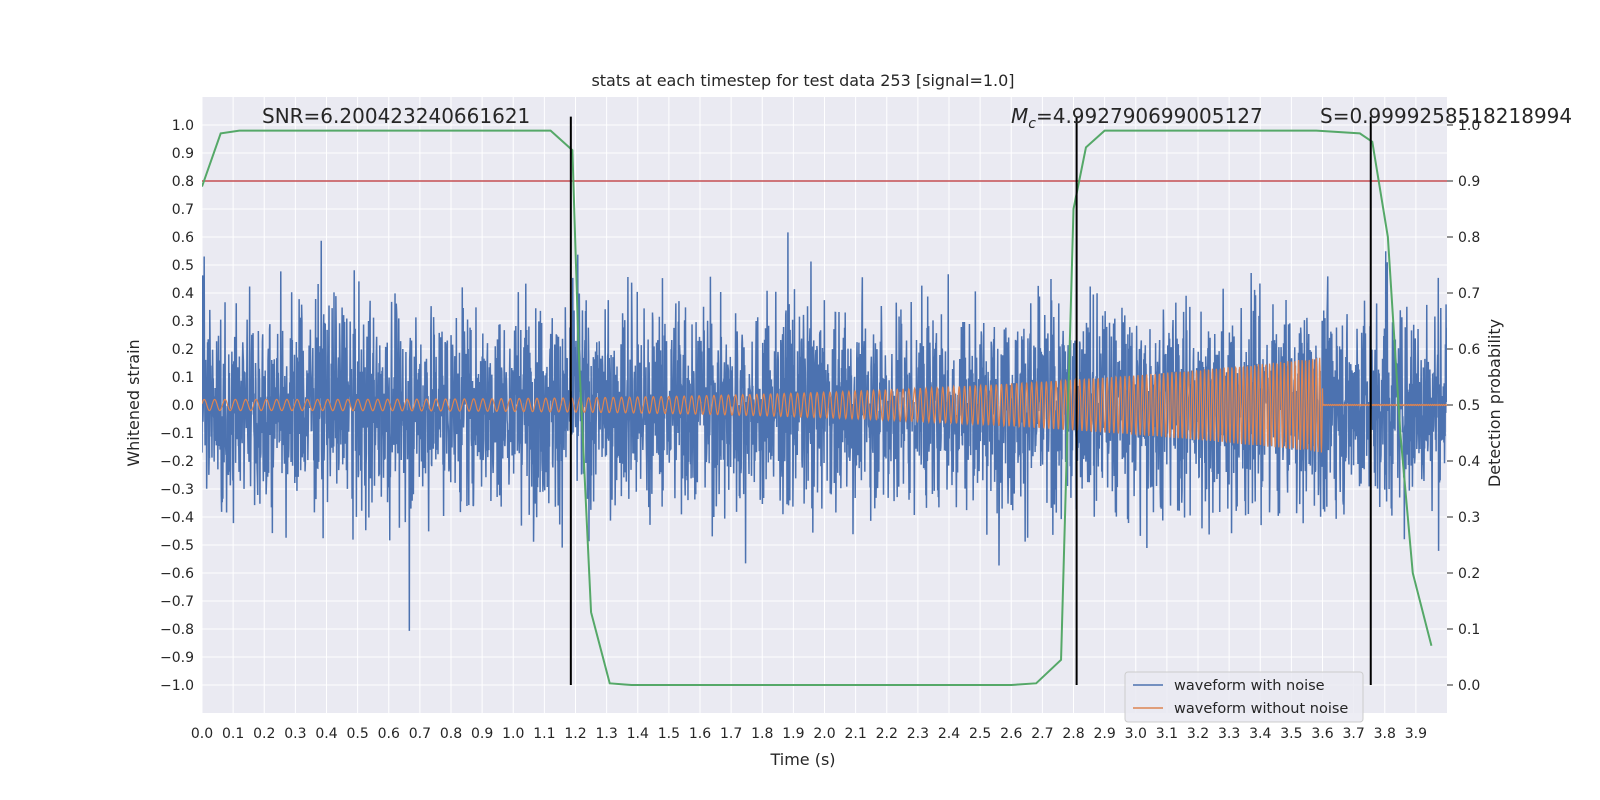 The image size is (1600, 800). What do you see at coordinates (1260, 734) in the screenshot?
I see `x-tick-label: 3.4` at bounding box center [1260, 734].